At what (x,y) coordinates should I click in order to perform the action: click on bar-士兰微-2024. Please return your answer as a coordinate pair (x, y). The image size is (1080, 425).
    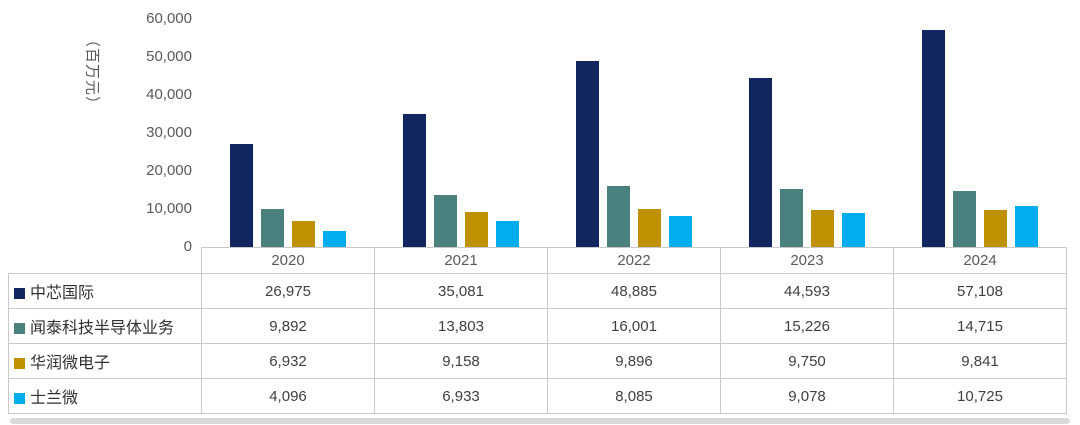
    Looking at the image, I should click on (1026, 226).